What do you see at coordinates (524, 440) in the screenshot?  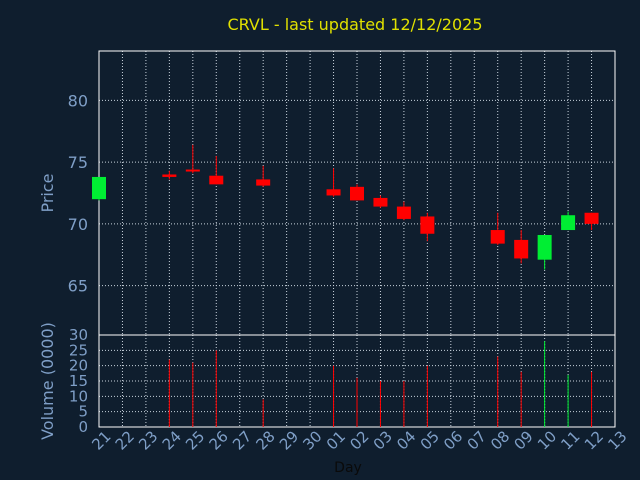 I see `x-tick-label: 09` at bounding box center [524, 440].